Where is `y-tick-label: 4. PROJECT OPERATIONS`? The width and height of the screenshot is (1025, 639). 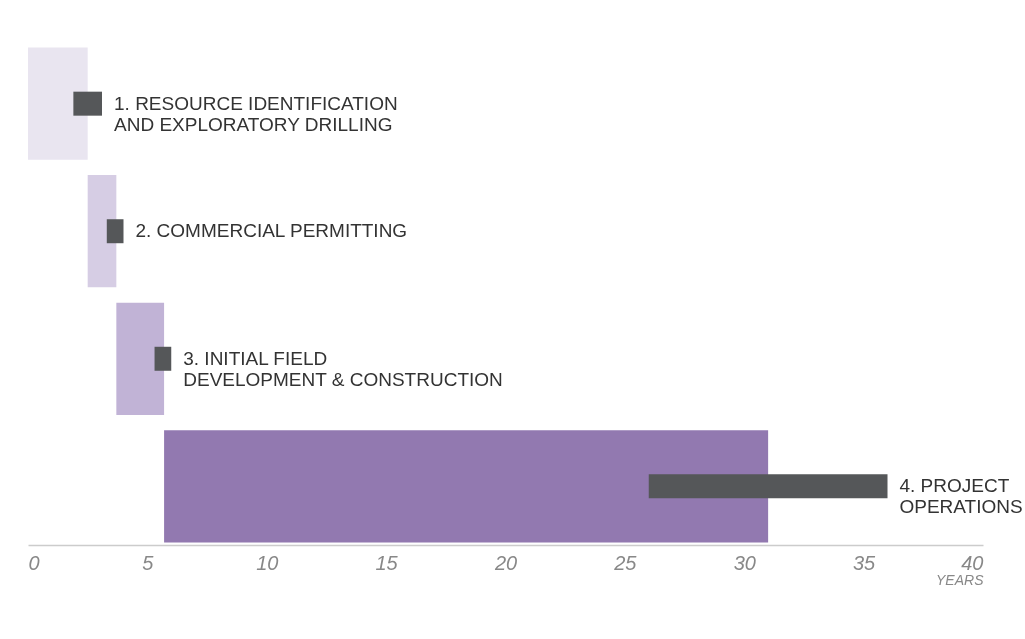 y-tick-label: 4. PROJECT OPERATIONS is located at coordinates (961, 496).